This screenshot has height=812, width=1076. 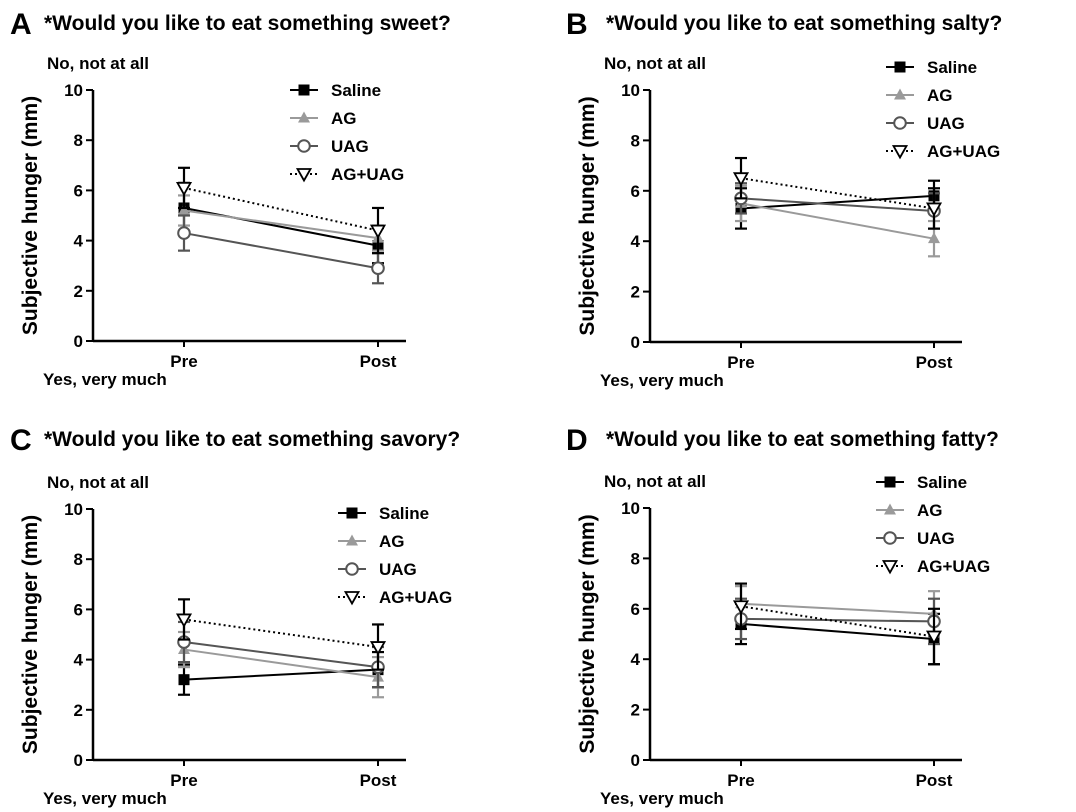 What do you see at coordinates (577, 440) in the screenshot?
I see `panel-letter: D` at bounding box center [577, 440].